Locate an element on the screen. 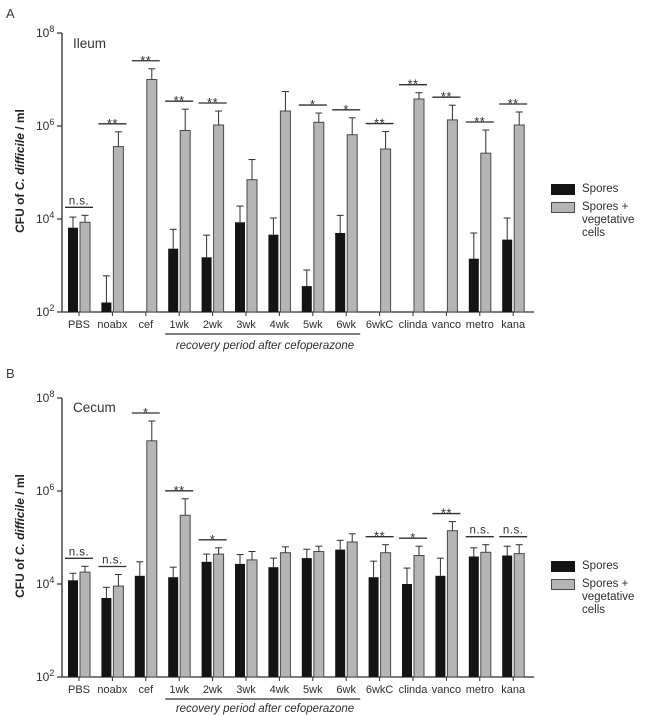  bar-vegetative-clinda is located at coordinates (419, 616).